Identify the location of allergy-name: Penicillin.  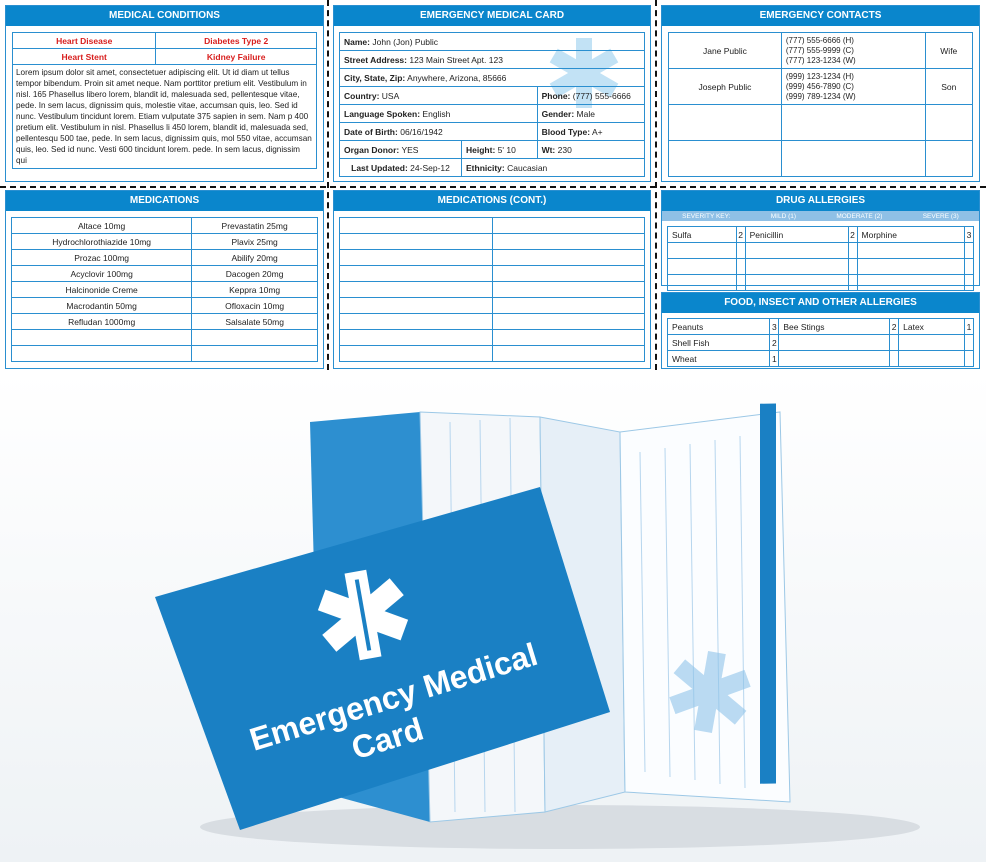
(796, 234).